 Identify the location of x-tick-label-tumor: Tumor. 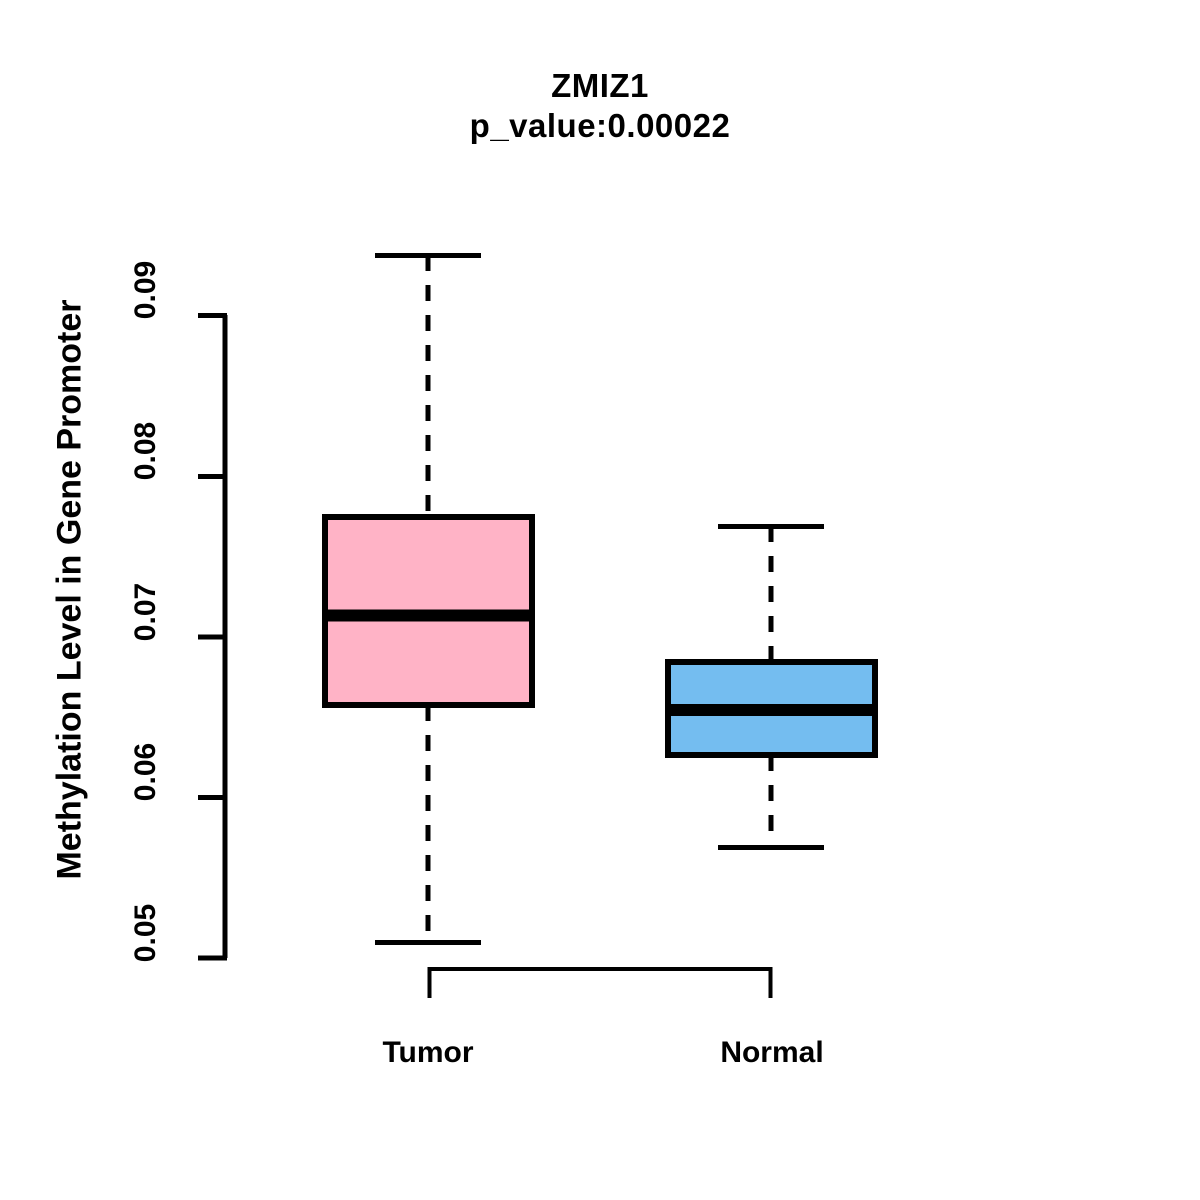
(428, 1052).